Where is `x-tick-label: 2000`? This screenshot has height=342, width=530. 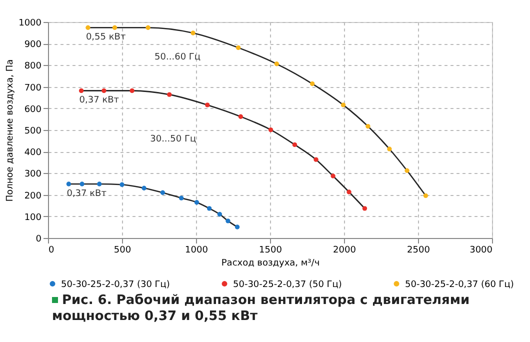
x-tick-label: 2000 is located at coordinates (344, 251).